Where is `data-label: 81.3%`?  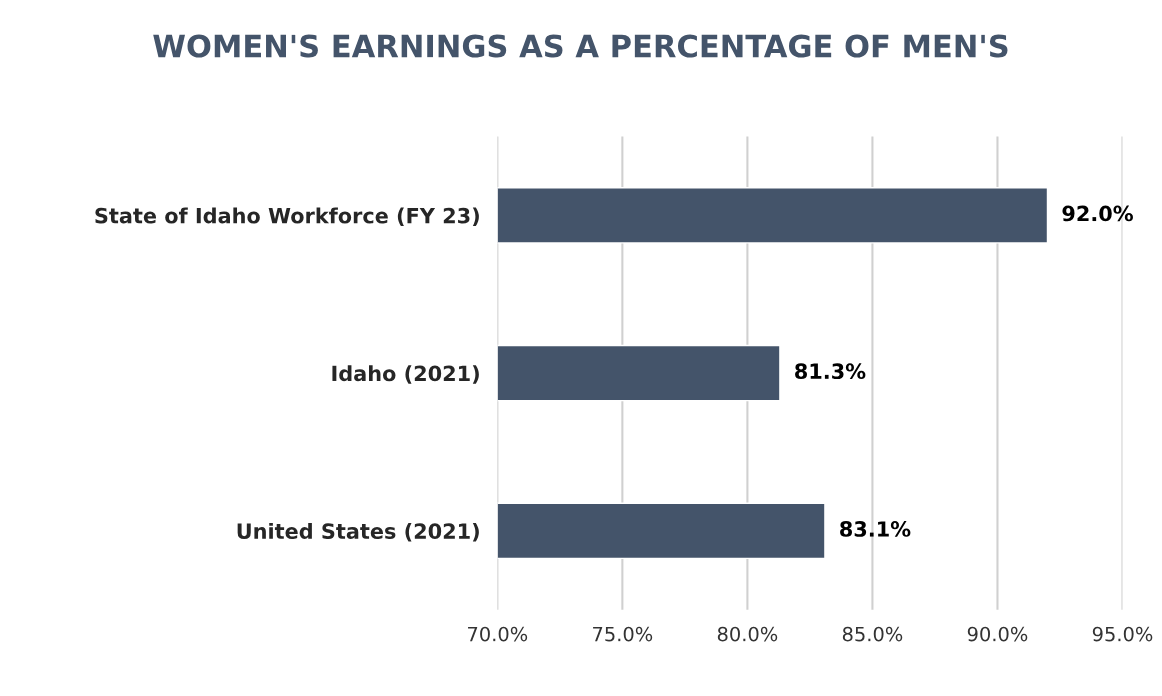
data-label: 81.3% is located at coordinates (830, 371).